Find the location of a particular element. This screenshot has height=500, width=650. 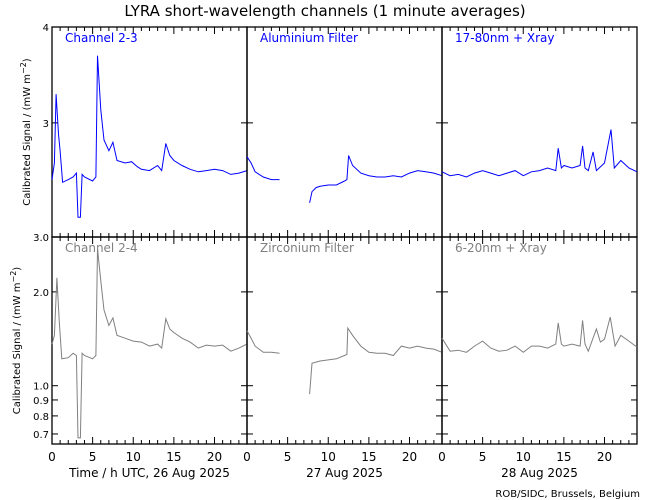

y-tick-label: 0.8 is located at coordinates (41, 417).